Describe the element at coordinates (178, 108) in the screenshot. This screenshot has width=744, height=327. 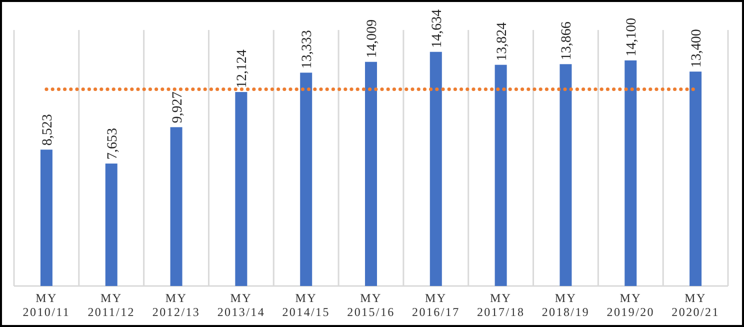
I see `data-label: 9,927` at that location.